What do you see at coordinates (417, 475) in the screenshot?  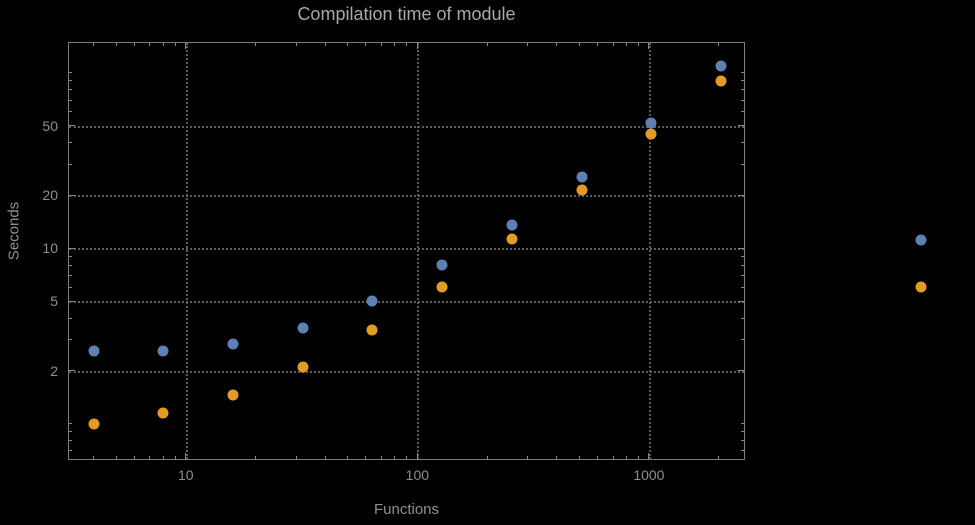 I see `x-tick-label: 100` at bounding box center [417, 475].